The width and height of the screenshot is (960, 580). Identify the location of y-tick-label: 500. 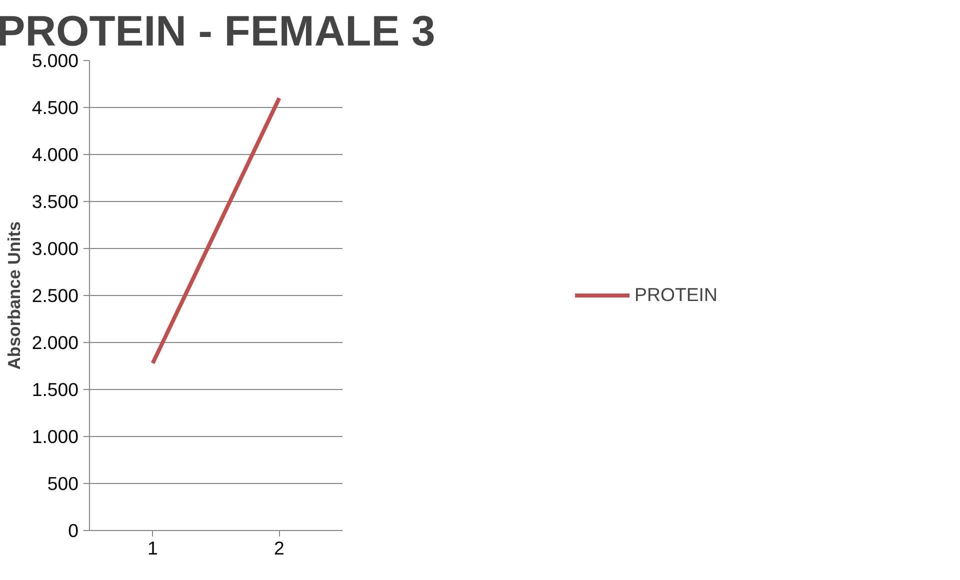
(63, 483).